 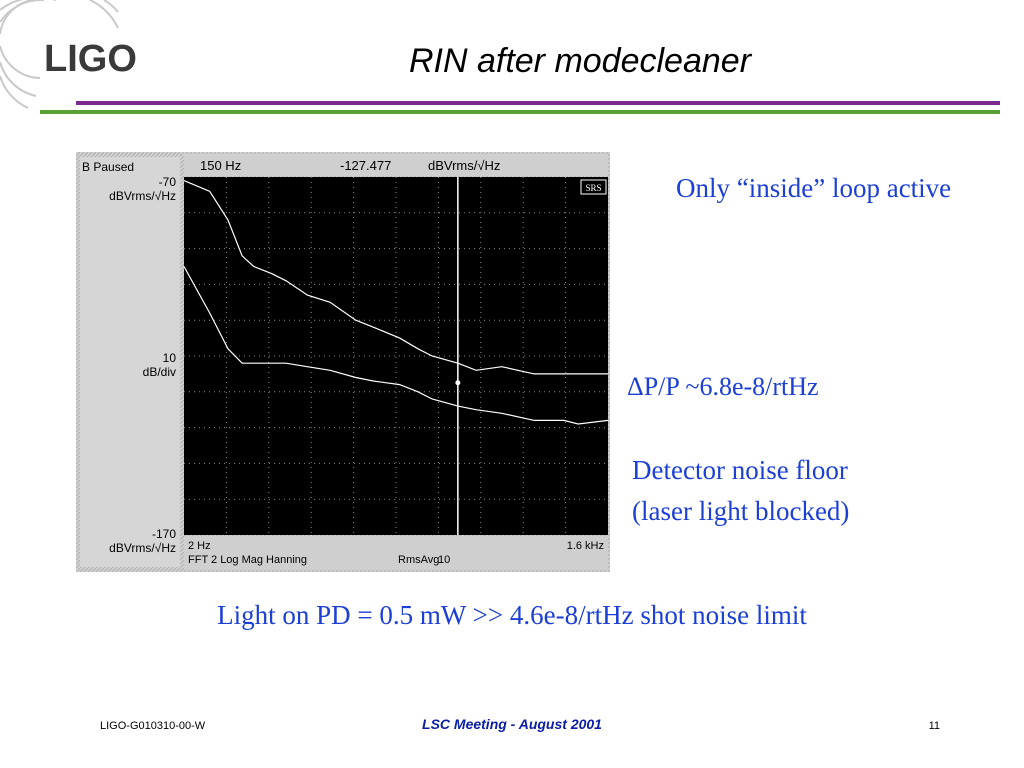 I want to click on marker-frequency: 150 Hz, so click(x=220, y=165).